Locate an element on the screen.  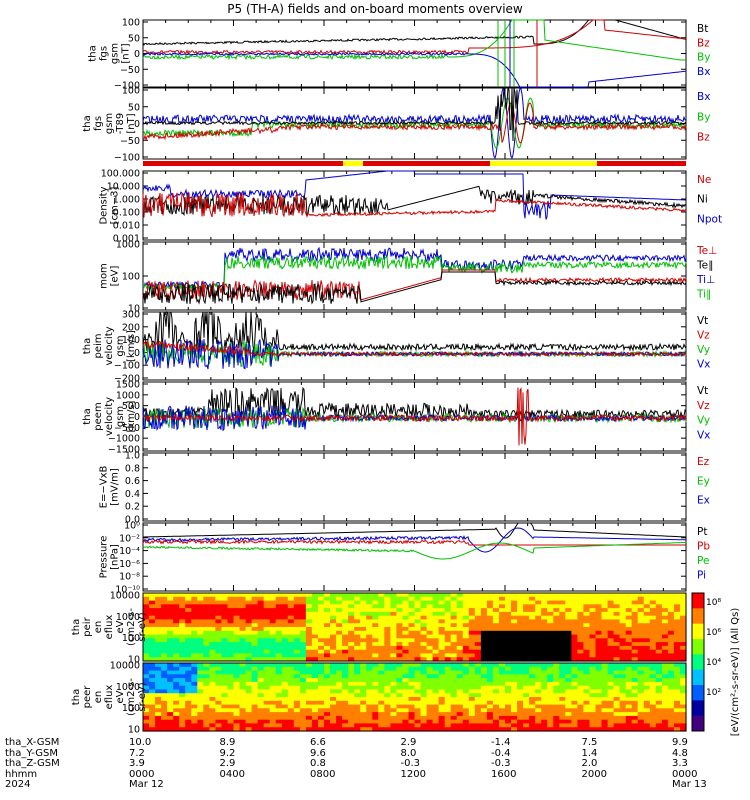
y-tick-label: 1500 is located at coordinates (128, 385).